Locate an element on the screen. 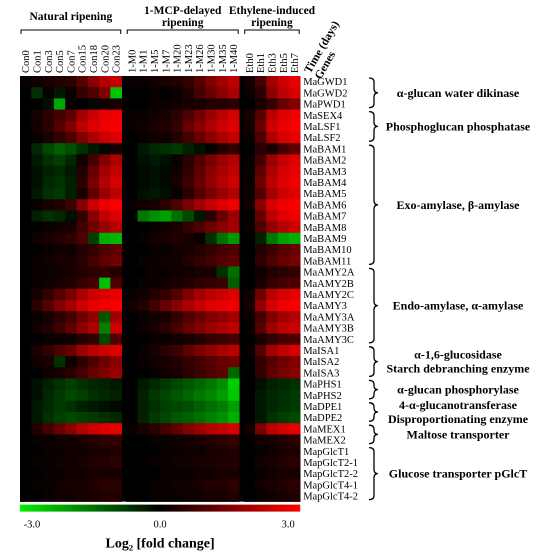 This screenshot has height=555, width=556. gene-label: MapGlcT2-1 is located at coordinates (330, 463).